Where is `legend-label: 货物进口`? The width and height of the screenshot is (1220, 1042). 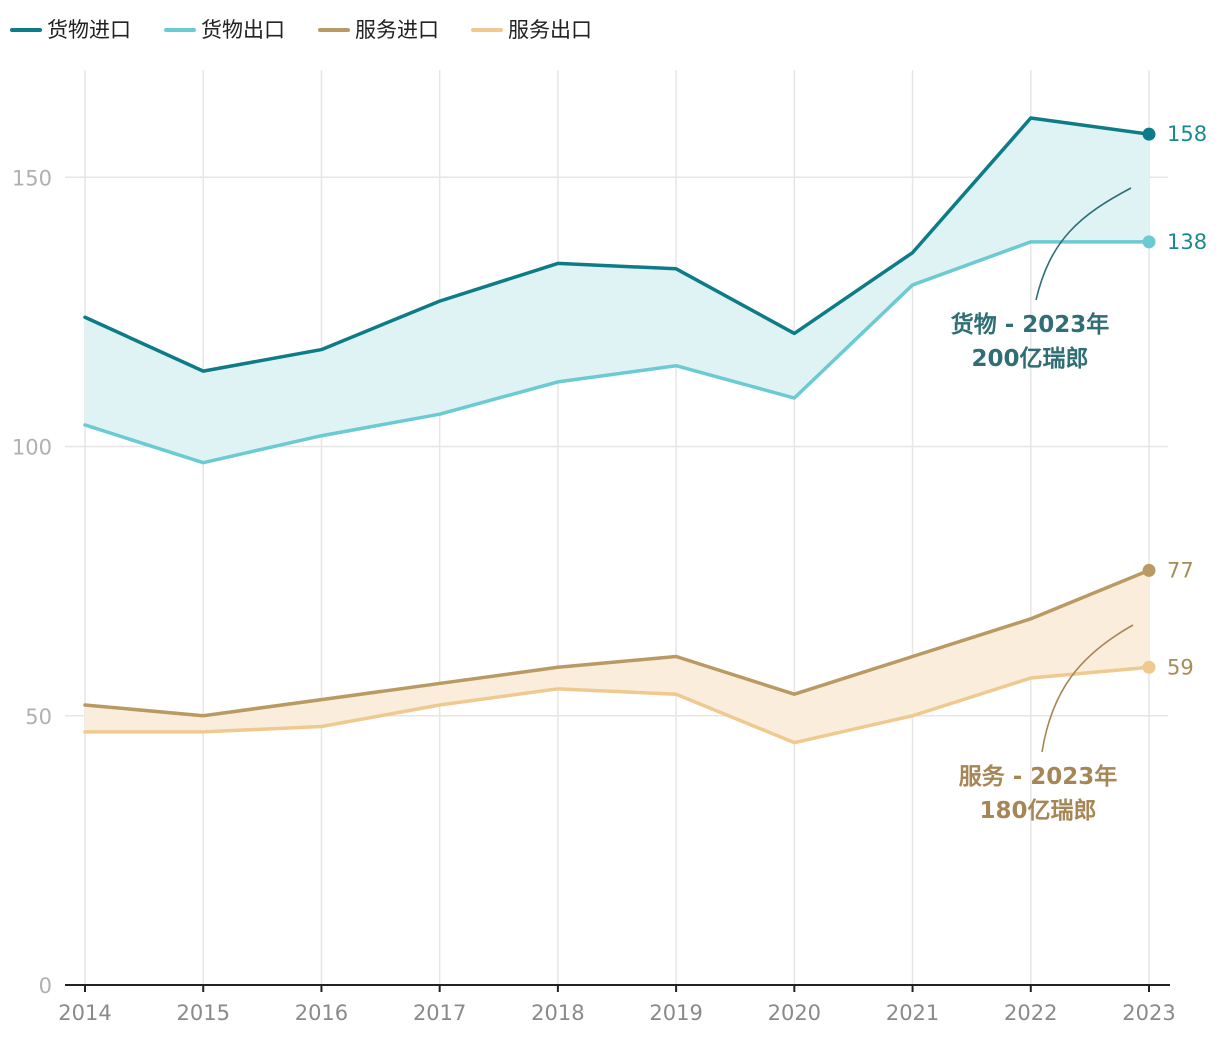
legend-label: 货物进口 is located at coordinates (89, 30).